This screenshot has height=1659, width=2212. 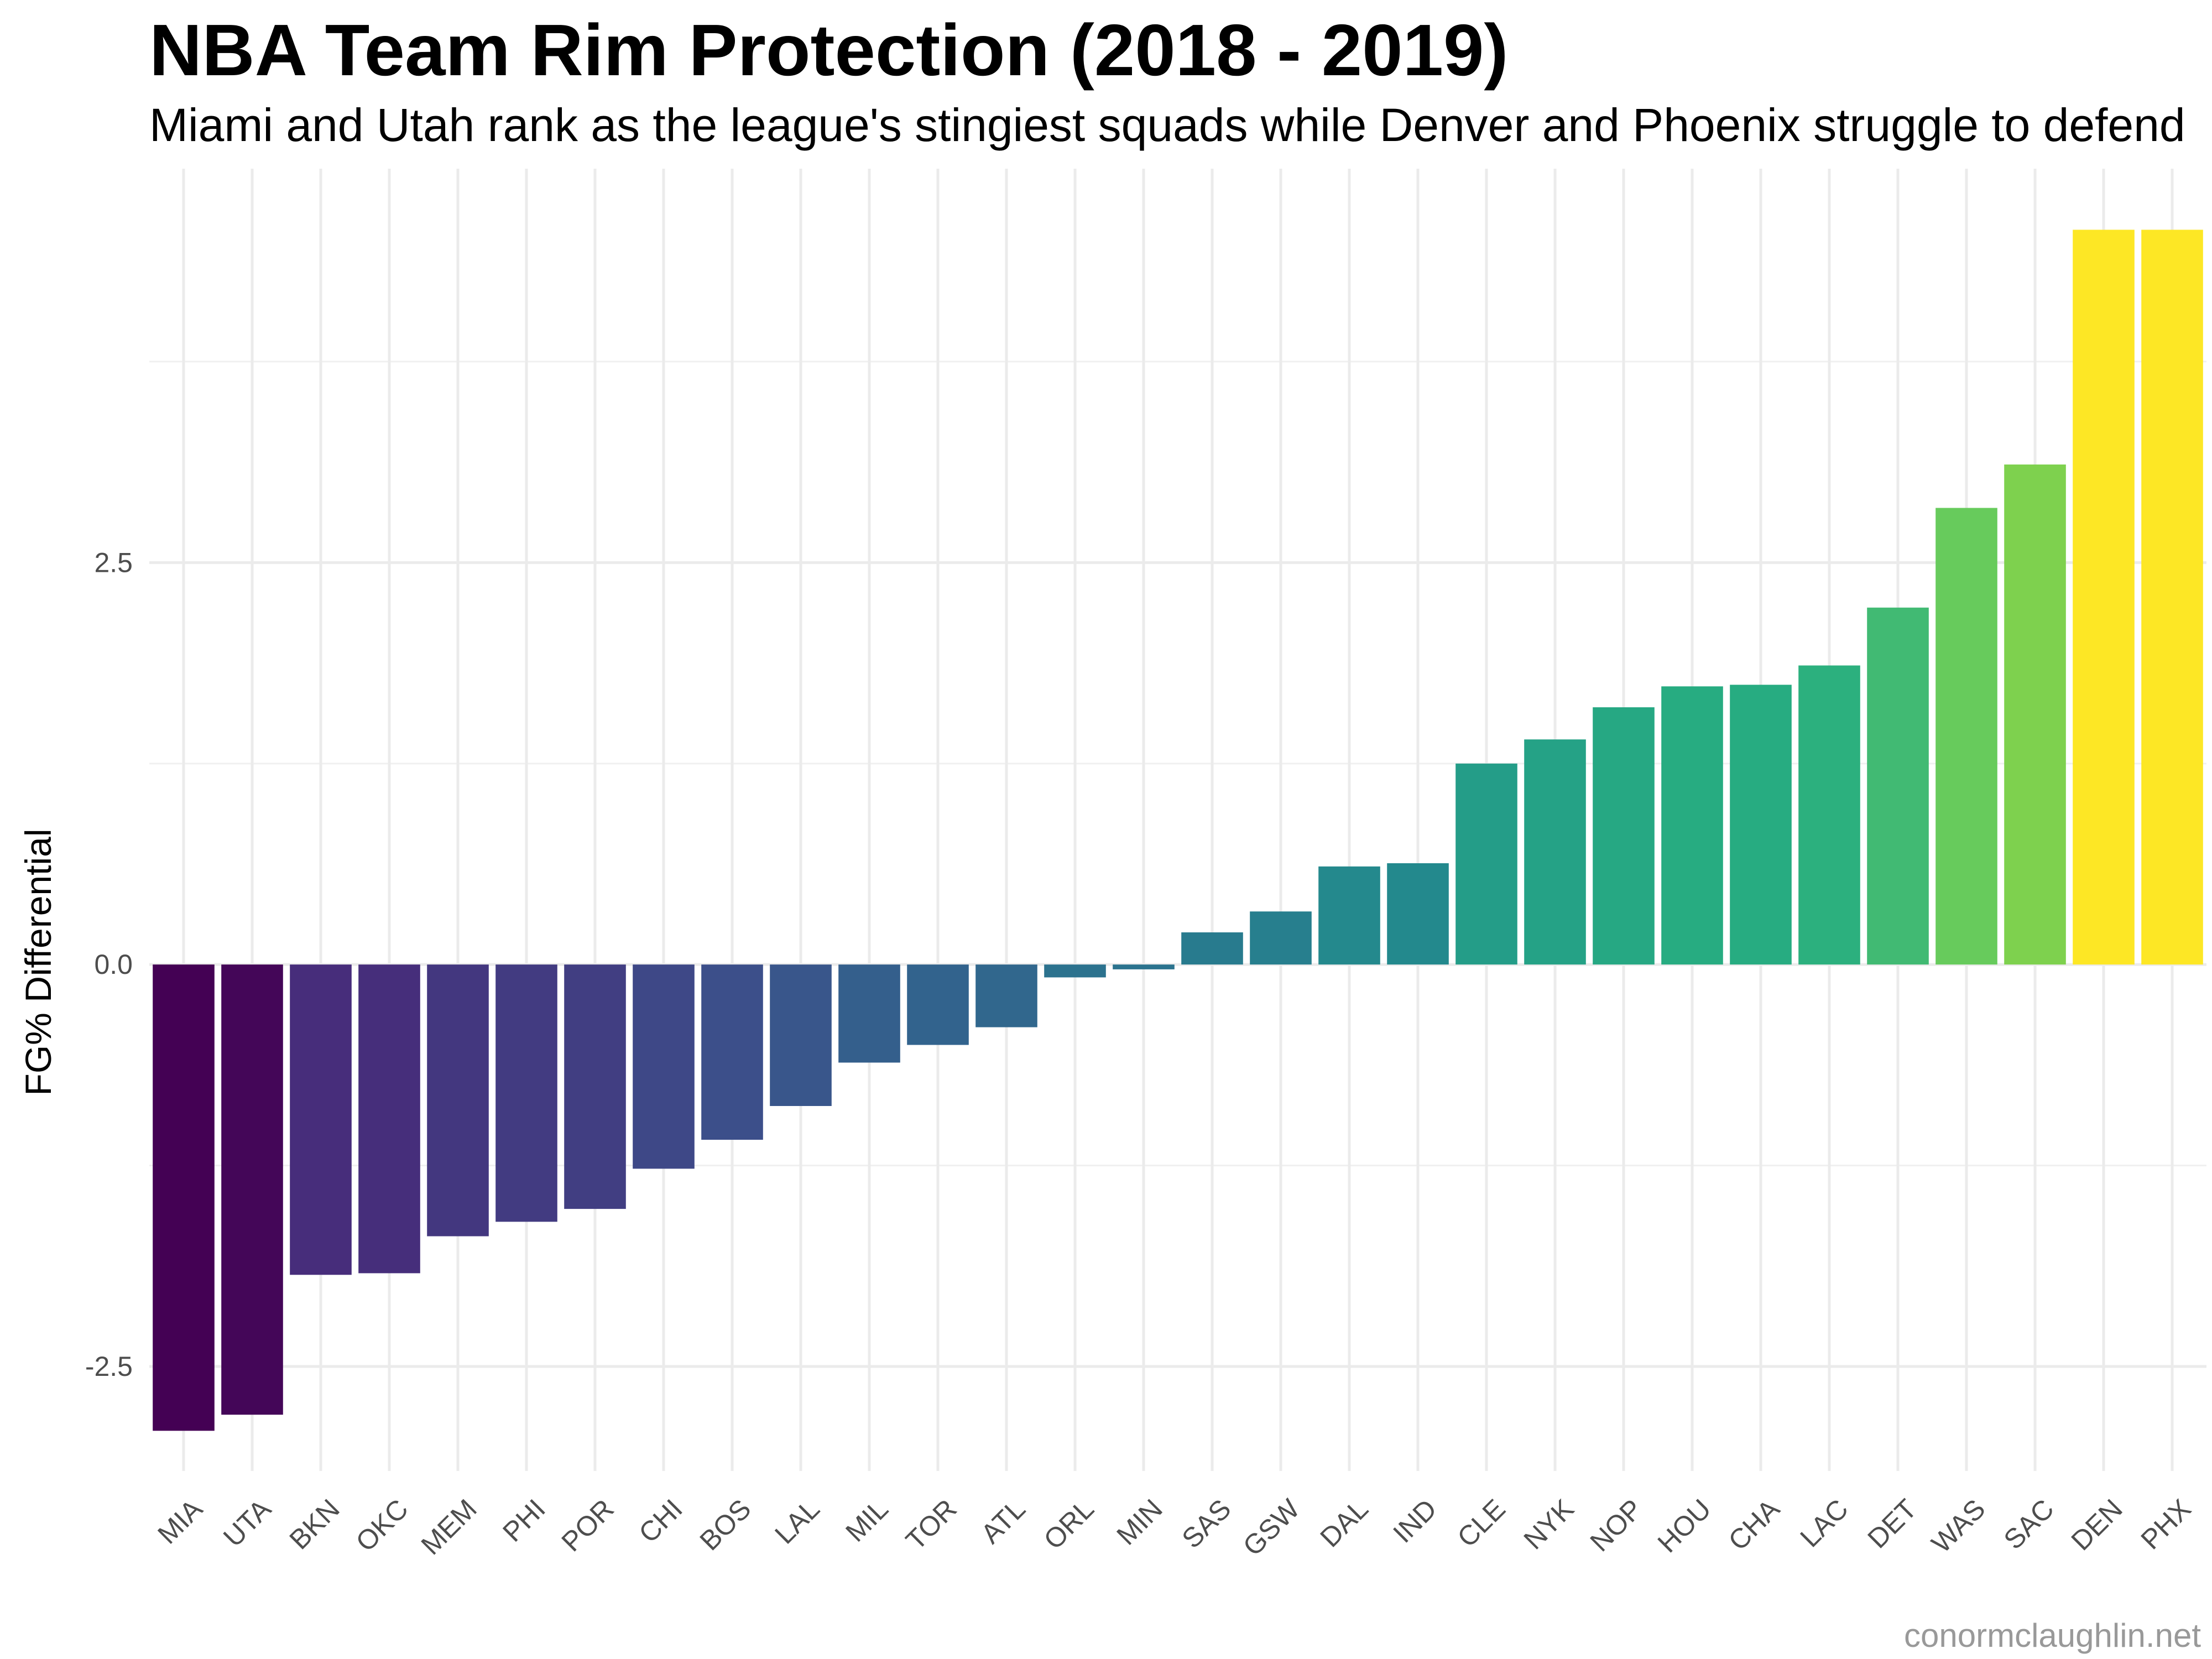 I want to click on x-tick-label: ORL, so click(x=1069, y=1524).